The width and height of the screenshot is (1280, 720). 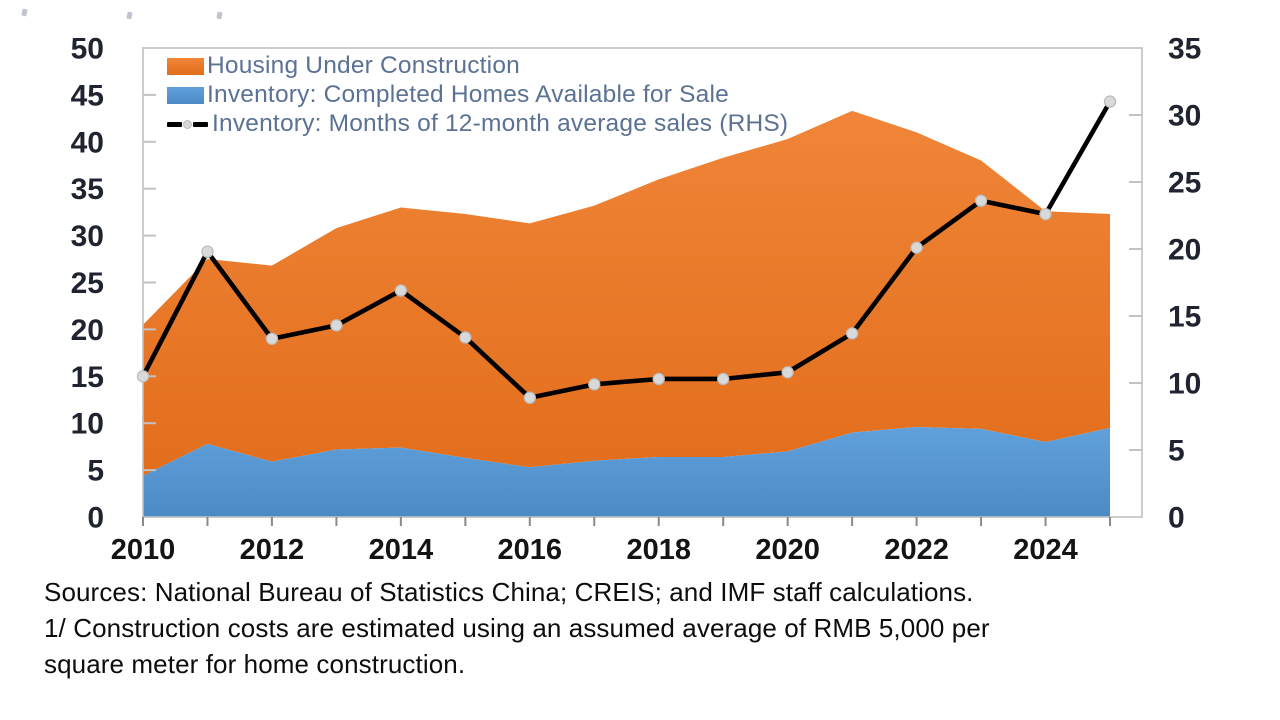 What do you see at coordinates (1184, 49) in the screenshot?
I see `right-axis-tick-label: 35` at bounding box center [1184, 49].